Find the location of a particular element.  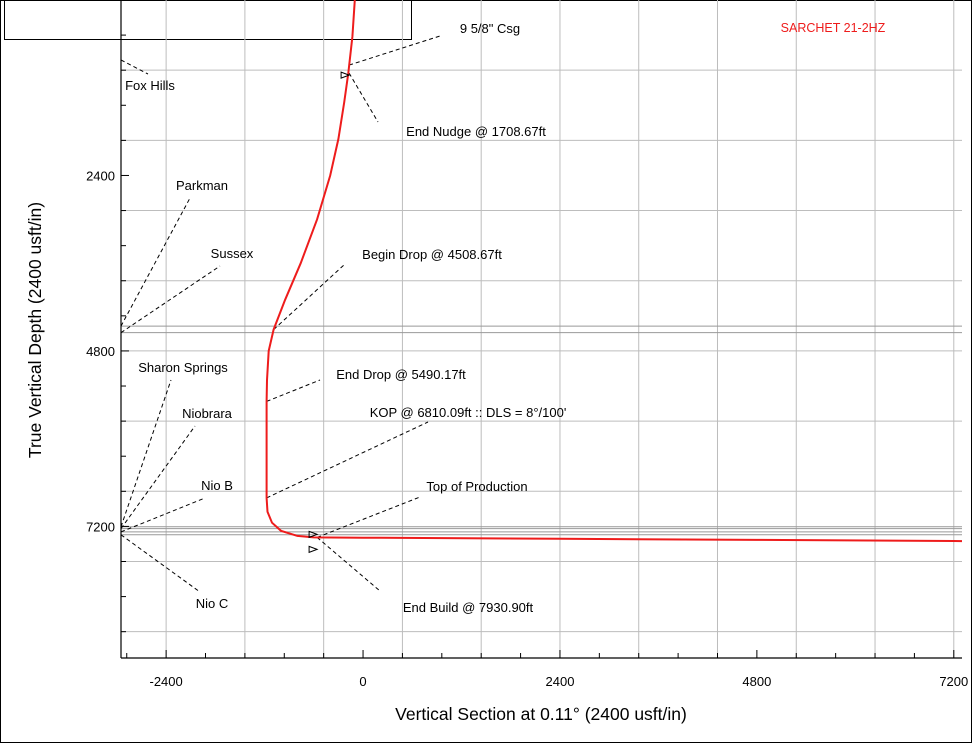

annotation-label: Top of Production is located at coordinates (476, 486).